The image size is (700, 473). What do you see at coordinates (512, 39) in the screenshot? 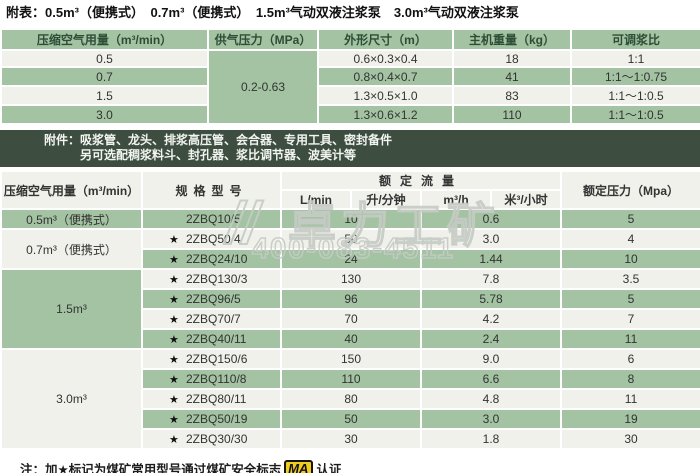
I see `t1-header-weight: 主机重量（kg）` at bounding box center [512, 39].